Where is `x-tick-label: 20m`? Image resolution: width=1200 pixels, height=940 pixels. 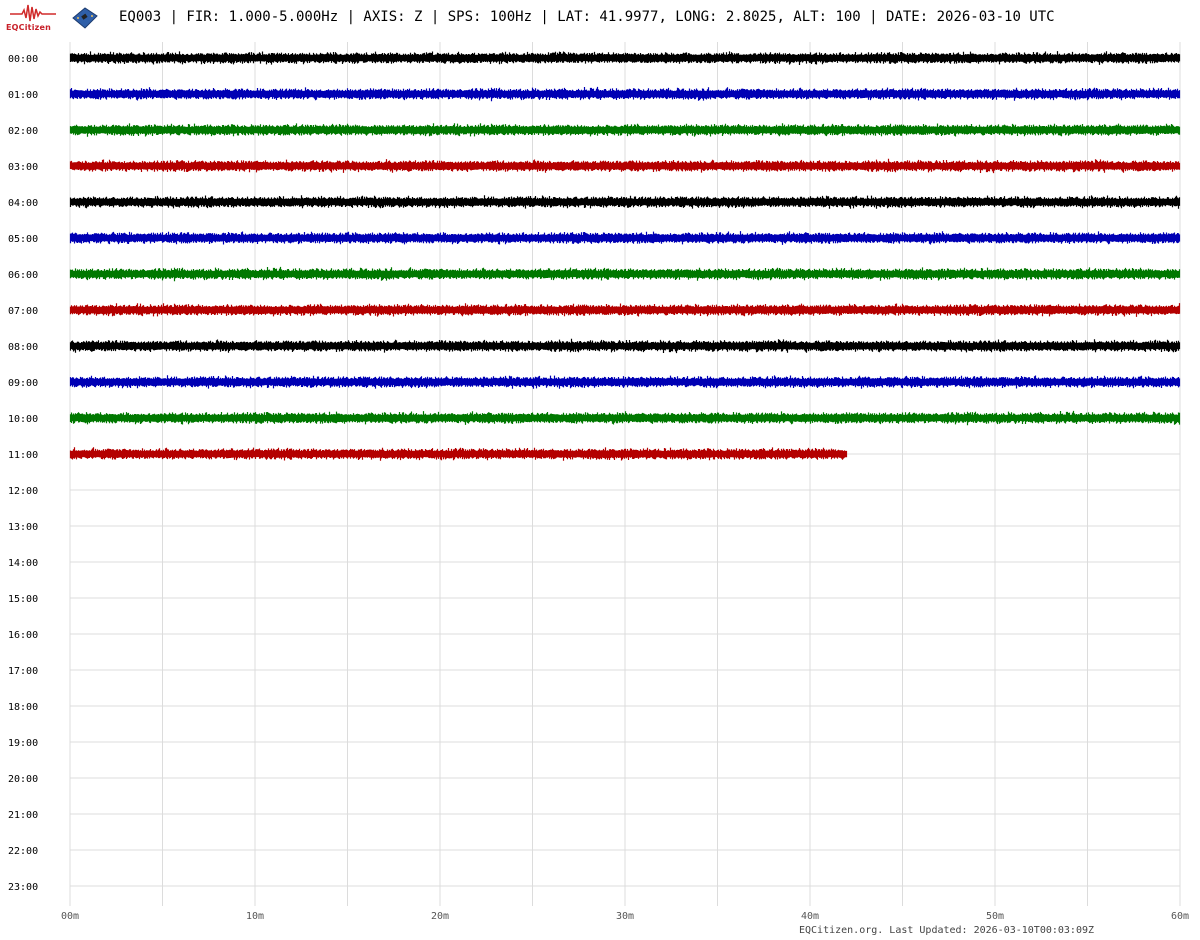
x-tick-label: 20m is located at coordinates (440, 916).